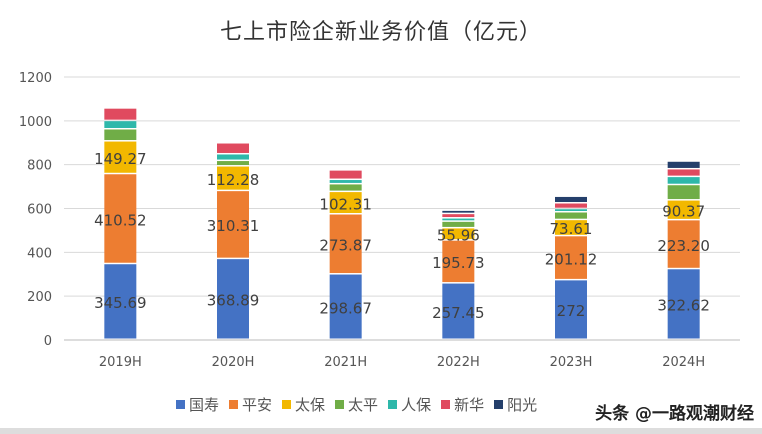 The width and height of the screenshot is (762, 434). Describe the element at coordinates (35, 122) in the screenshot. I see `y-tick-label: 1000` at that location.